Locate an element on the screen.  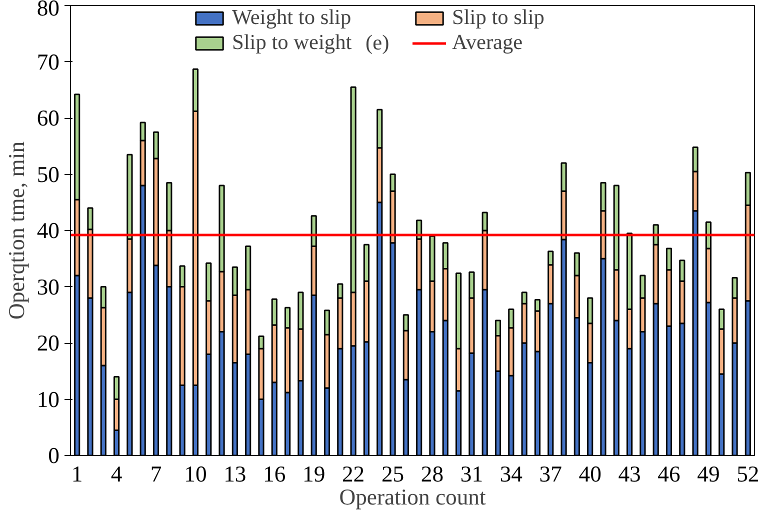
x-tick-label: 31 is located at coordinates (472, 474).